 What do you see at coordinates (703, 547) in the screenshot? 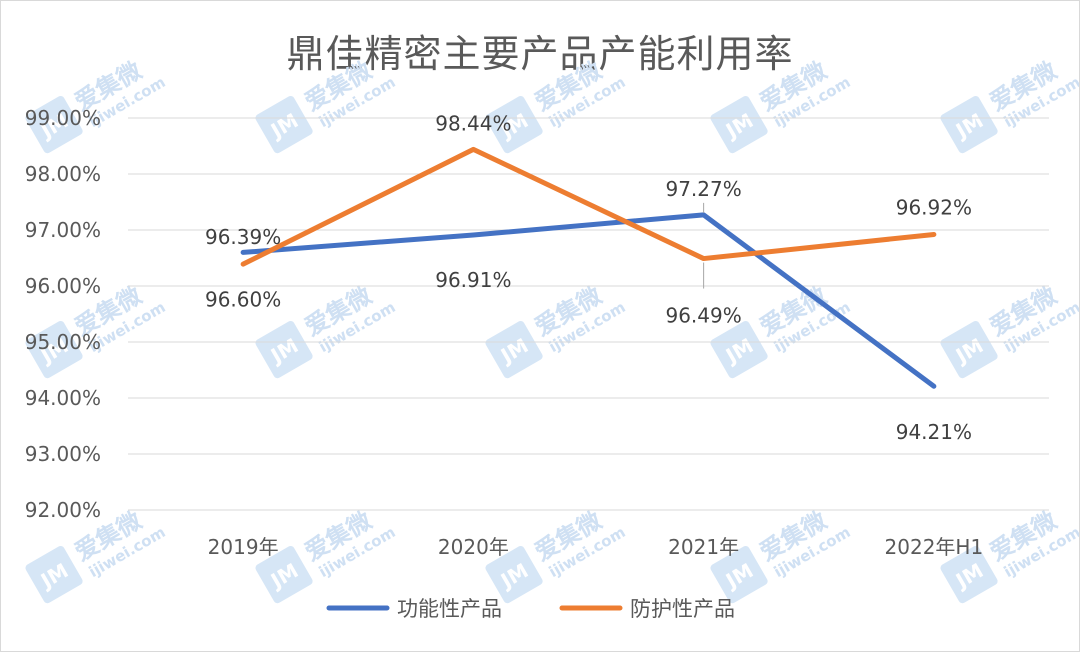
I see `x-tick-label: 2021年` at bounding box center [703, 547].